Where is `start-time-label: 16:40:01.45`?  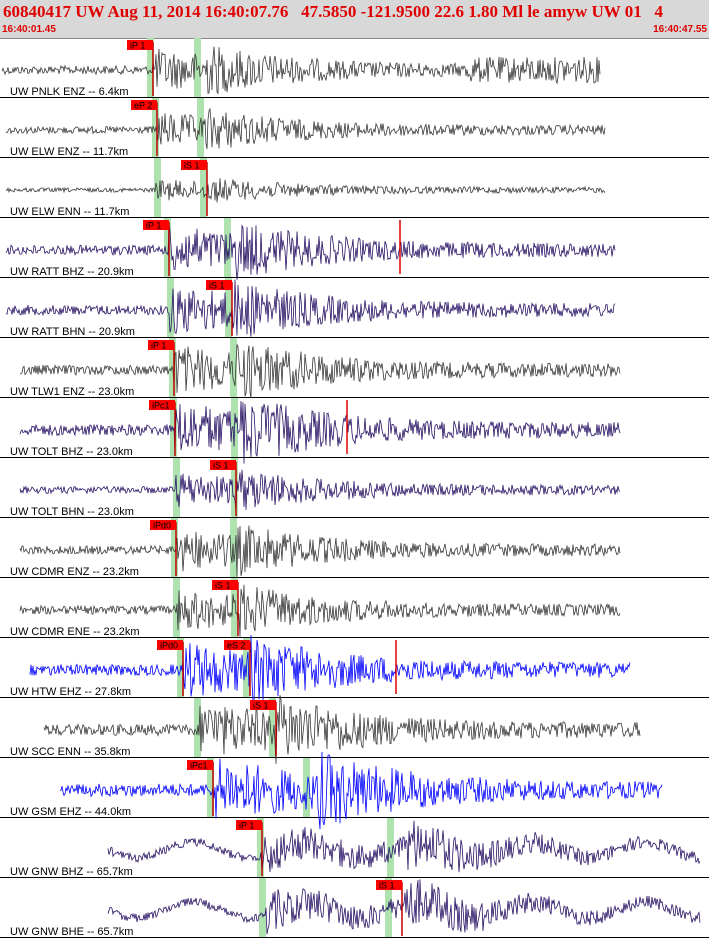
start-time-label: 16:40:01.45 is located at coordinates (29, 29).